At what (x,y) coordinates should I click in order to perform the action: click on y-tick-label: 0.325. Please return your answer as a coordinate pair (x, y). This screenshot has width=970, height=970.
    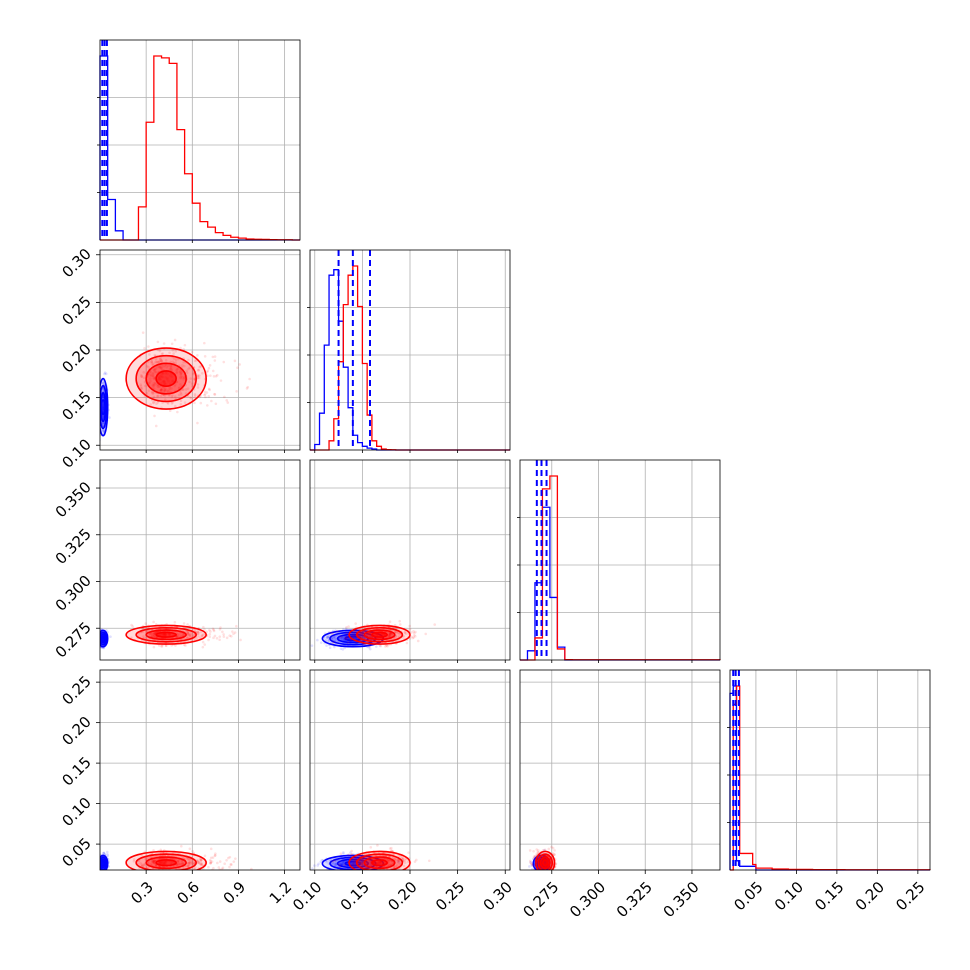
    Looking at the image, I should click on (73, 546).